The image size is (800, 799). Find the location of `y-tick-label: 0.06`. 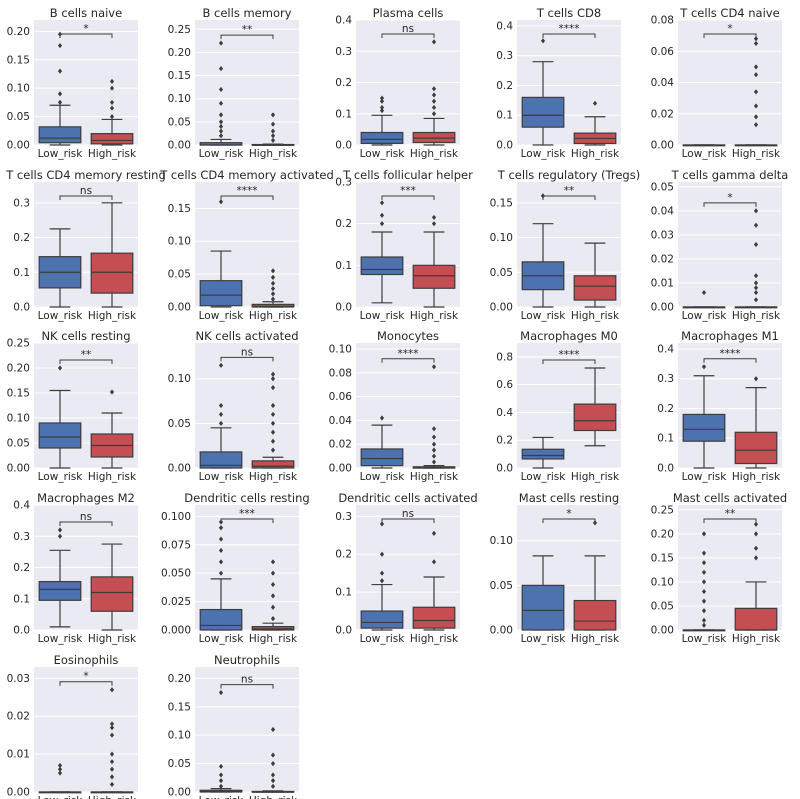

y-tick-label: 0.06 is located at coordinates (663, 52).